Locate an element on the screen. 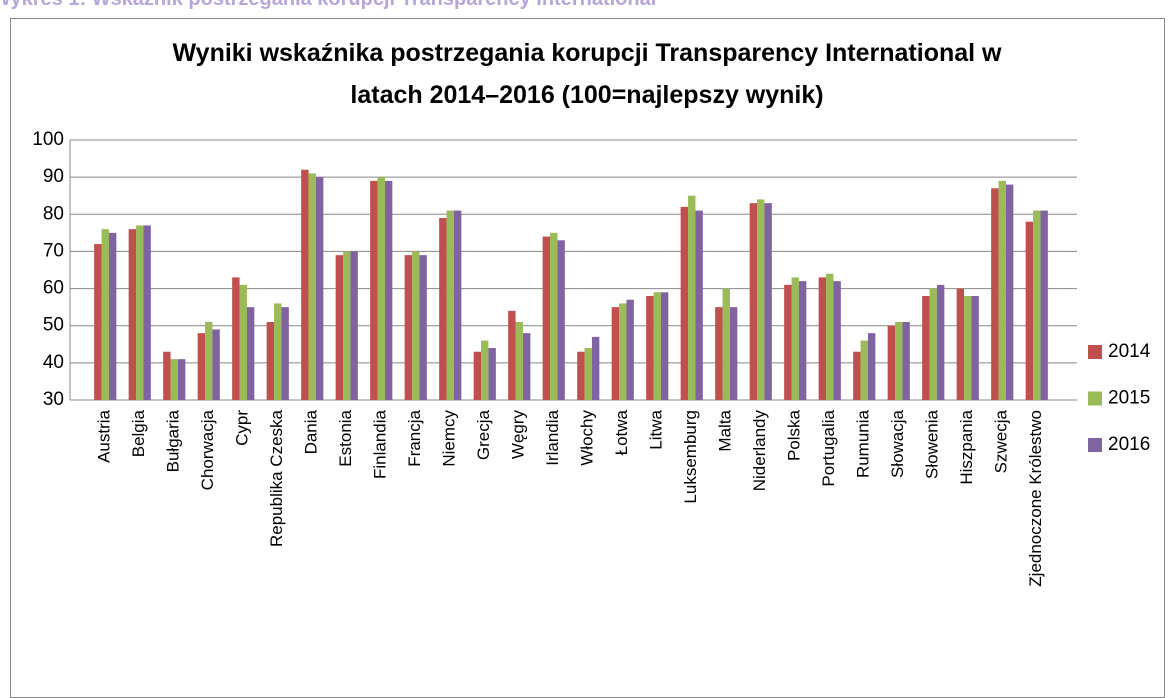 The height and width of the screenshot is (698, 1176). x-tick-label: Dania is located at coordinates (311, 431).